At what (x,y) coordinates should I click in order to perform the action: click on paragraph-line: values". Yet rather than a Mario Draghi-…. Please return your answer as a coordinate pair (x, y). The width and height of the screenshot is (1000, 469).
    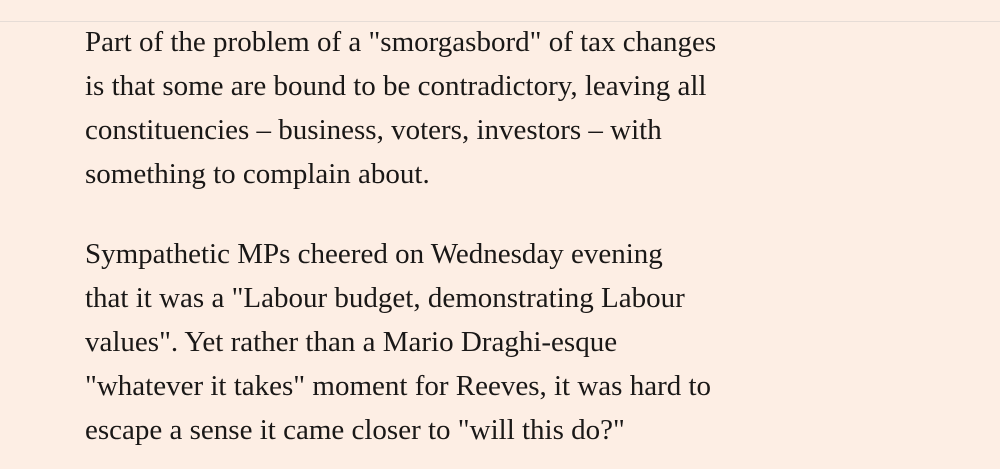
    Looking at the image, I should click on (351, 342).